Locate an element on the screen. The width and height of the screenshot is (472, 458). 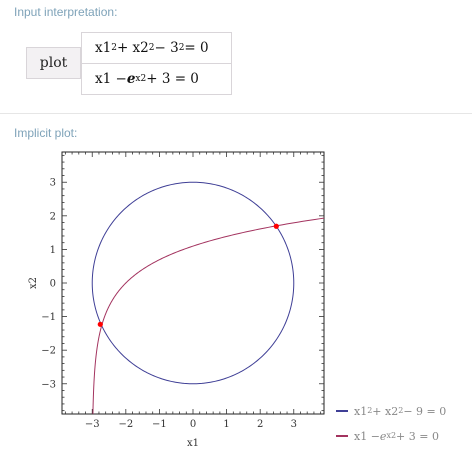
leg1-e: − 9 = 0 is located at coordinates (425, 411).